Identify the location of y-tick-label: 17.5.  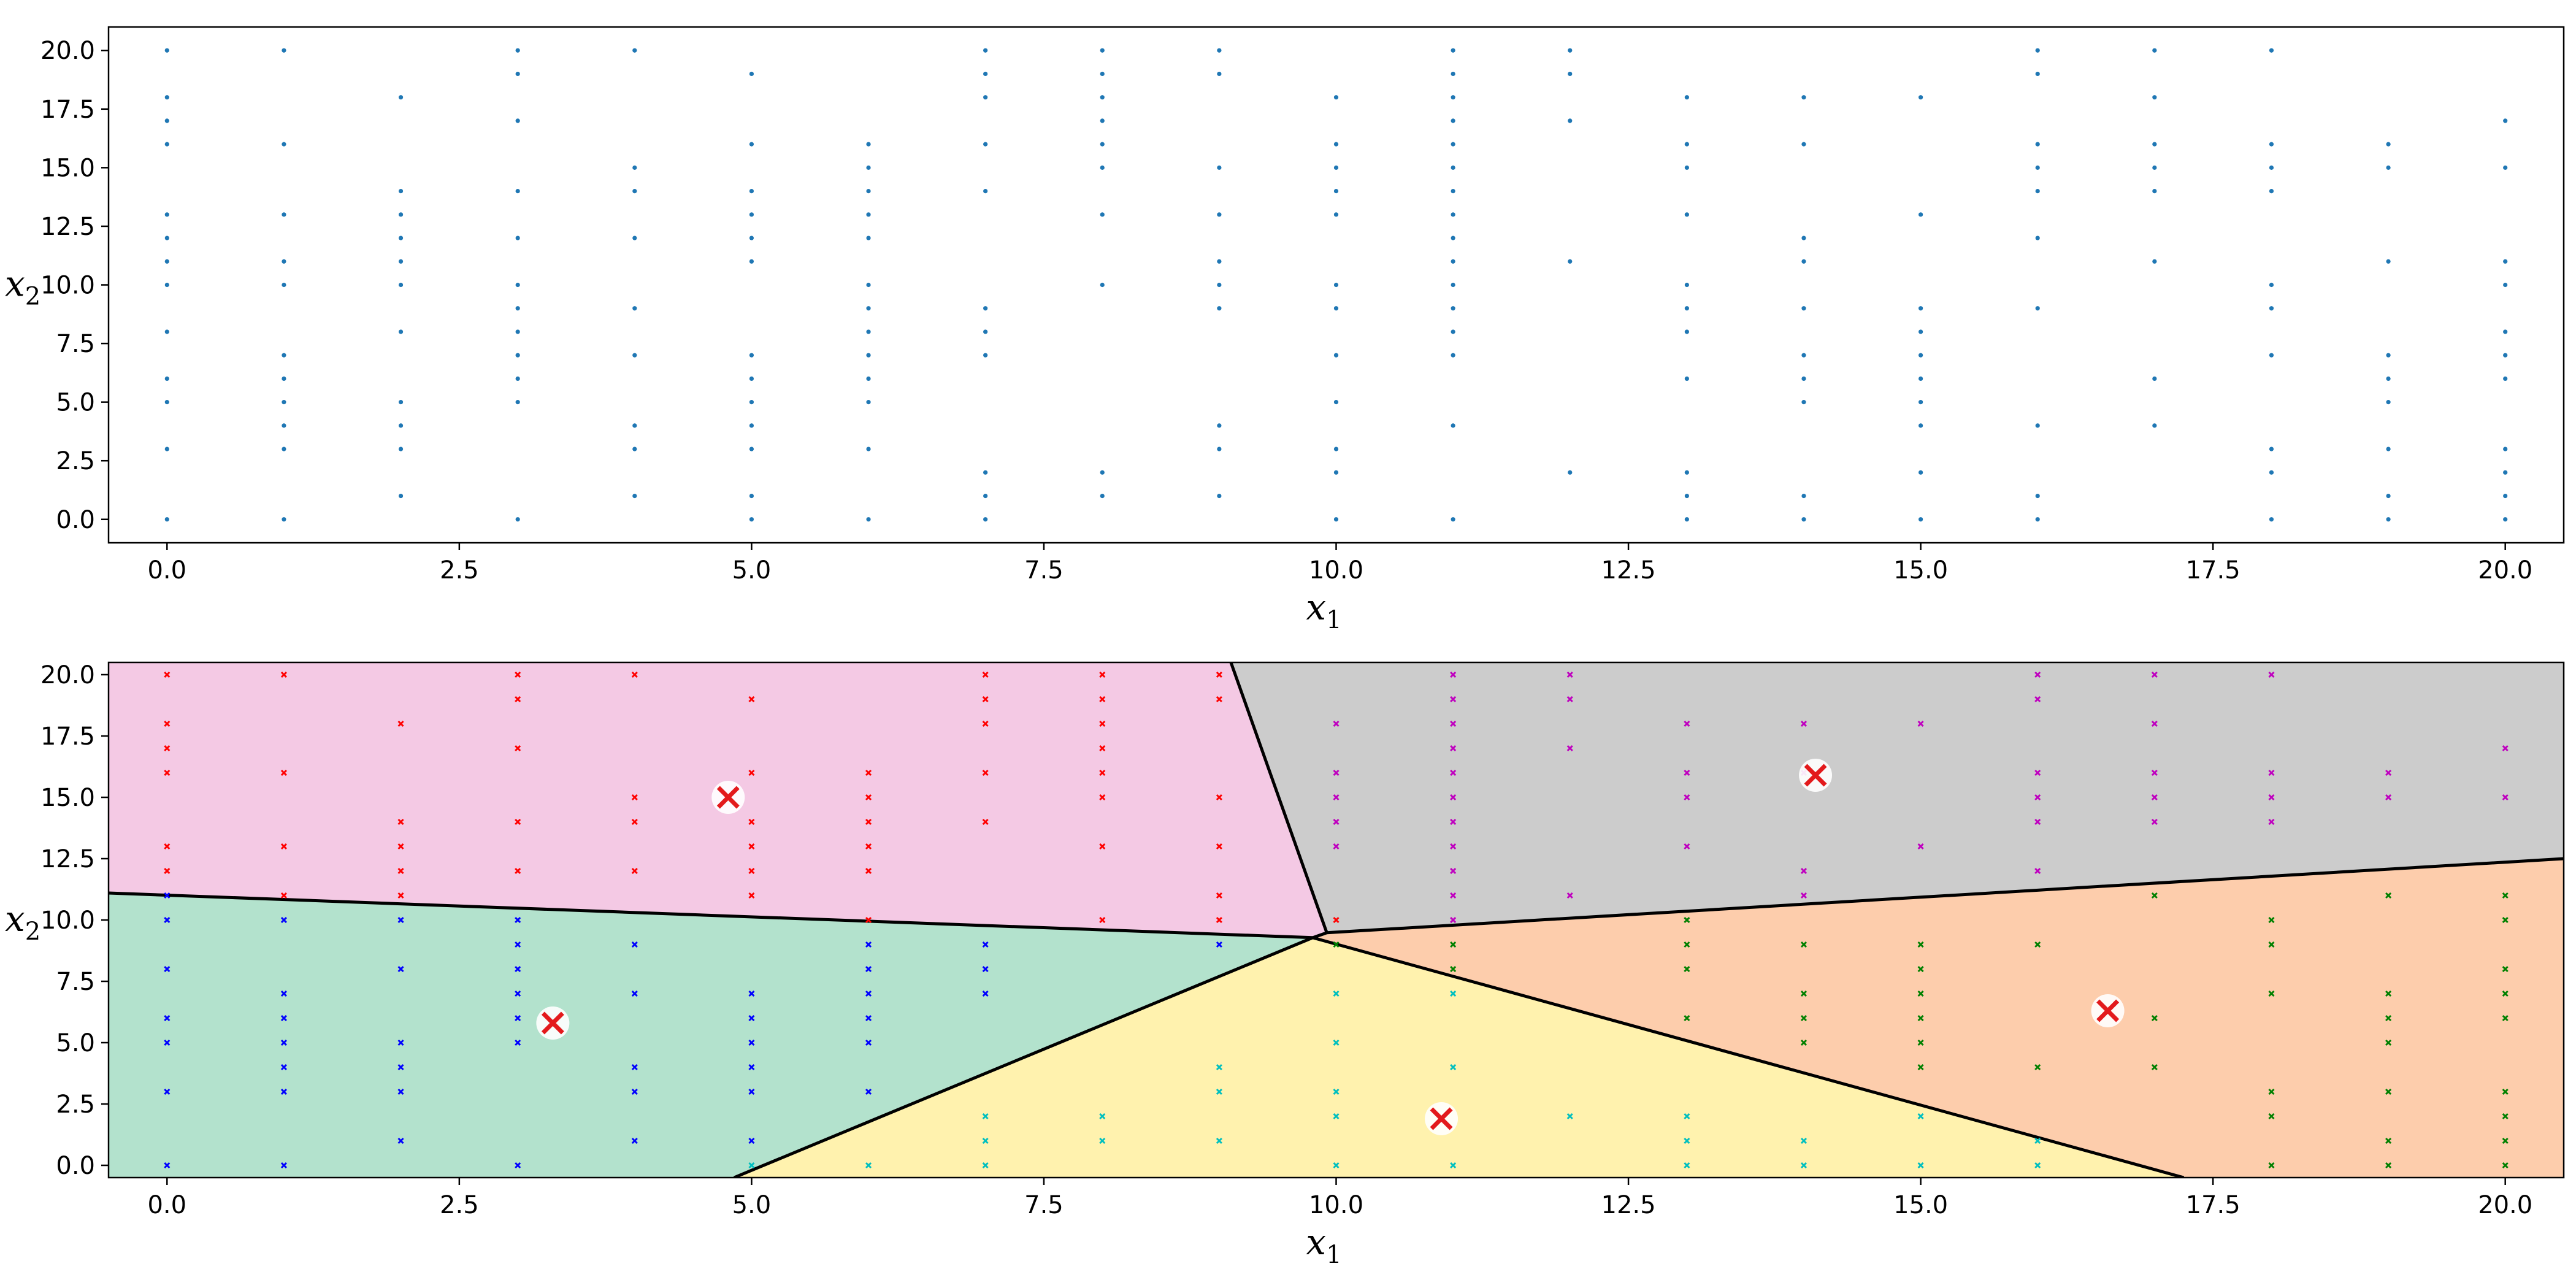
(67, 737).